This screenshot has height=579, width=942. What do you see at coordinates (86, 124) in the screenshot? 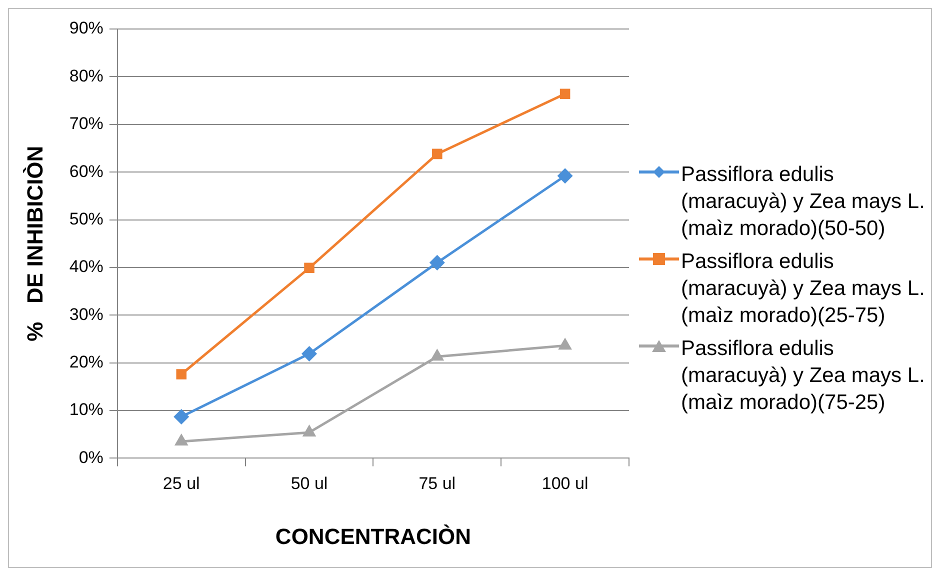
I see `y-tick-label: 70%` at bounding box center [86, 124].